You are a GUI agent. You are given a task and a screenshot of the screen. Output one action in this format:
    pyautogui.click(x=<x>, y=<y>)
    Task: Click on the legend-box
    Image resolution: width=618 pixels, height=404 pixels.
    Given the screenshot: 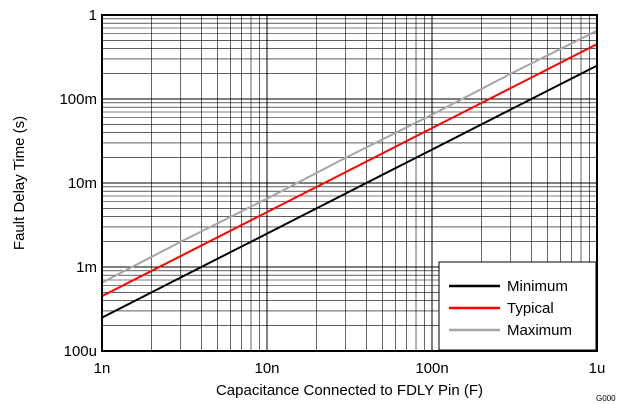 What is the action you would take?
    pyautogui.click(x=517, y=306)
    